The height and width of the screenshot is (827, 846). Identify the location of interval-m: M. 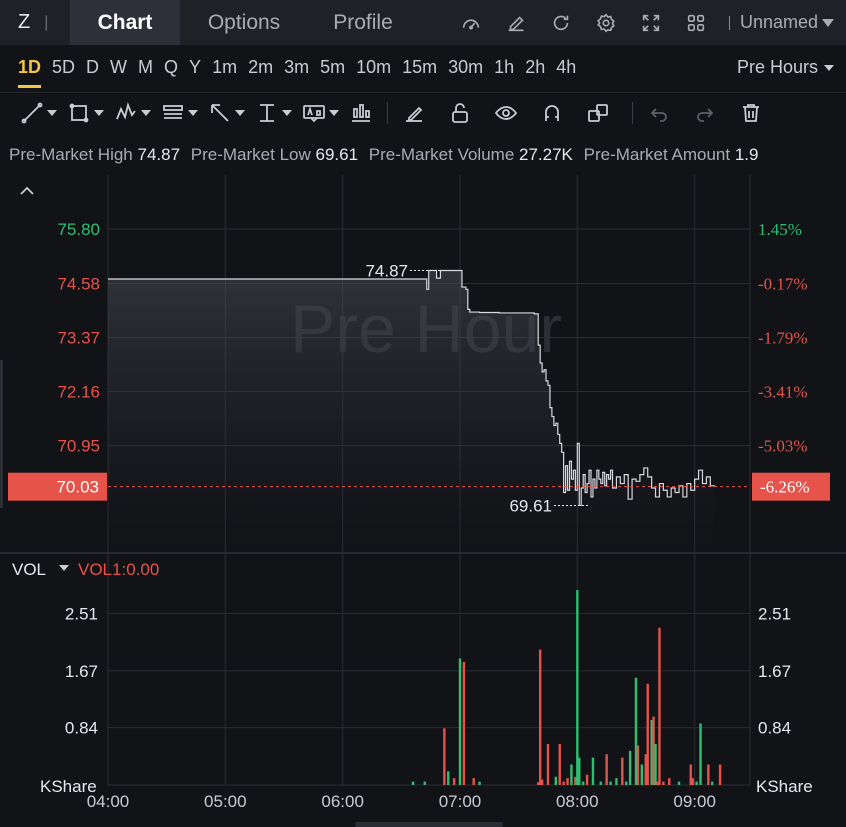
(145, 67).